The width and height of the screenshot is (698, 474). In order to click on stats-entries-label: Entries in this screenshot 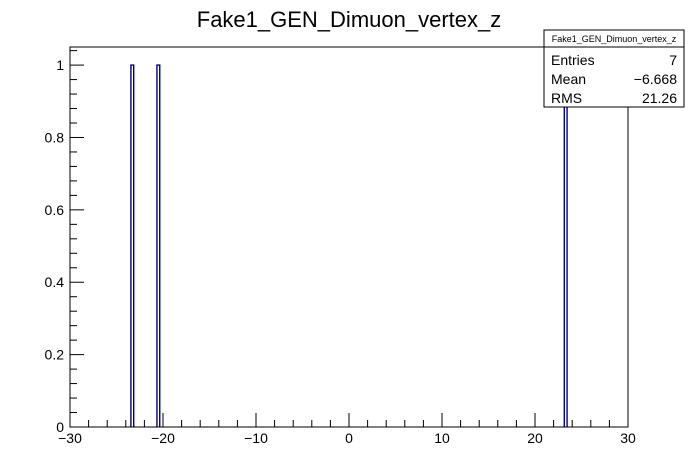, I will do `click(573, 60)`.